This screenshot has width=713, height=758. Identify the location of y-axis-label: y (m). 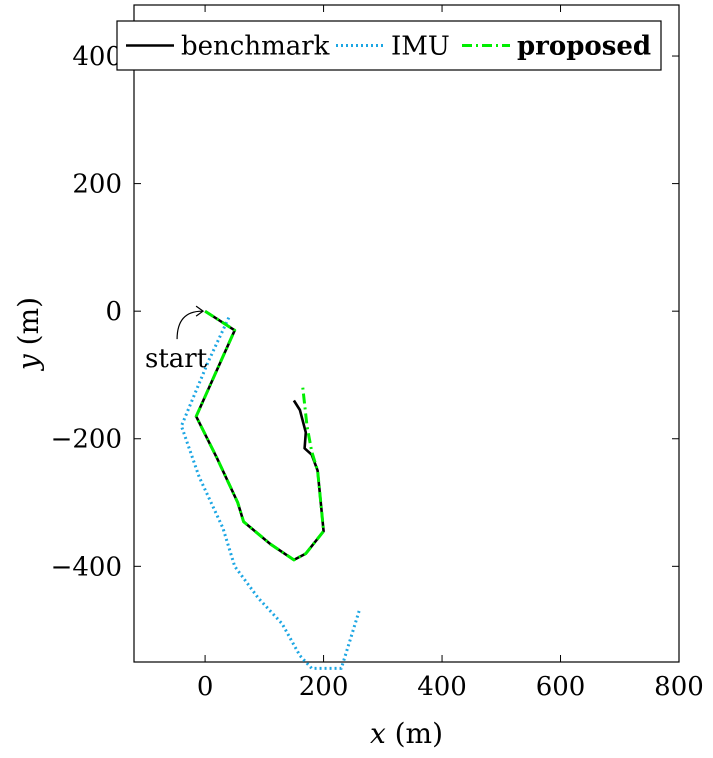
(28, 334).